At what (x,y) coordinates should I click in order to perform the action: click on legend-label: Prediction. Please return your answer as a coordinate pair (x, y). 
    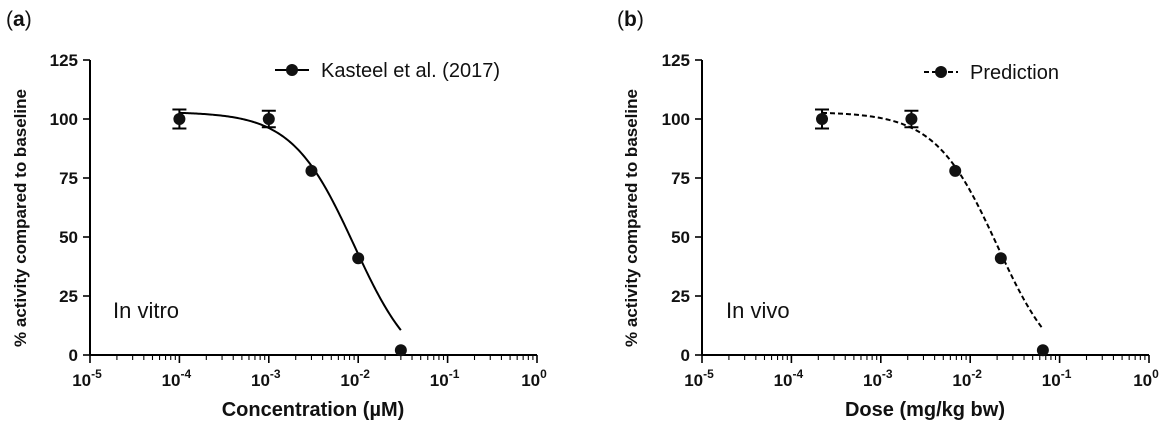
    Looking at the image, I should click on (1014, 73).